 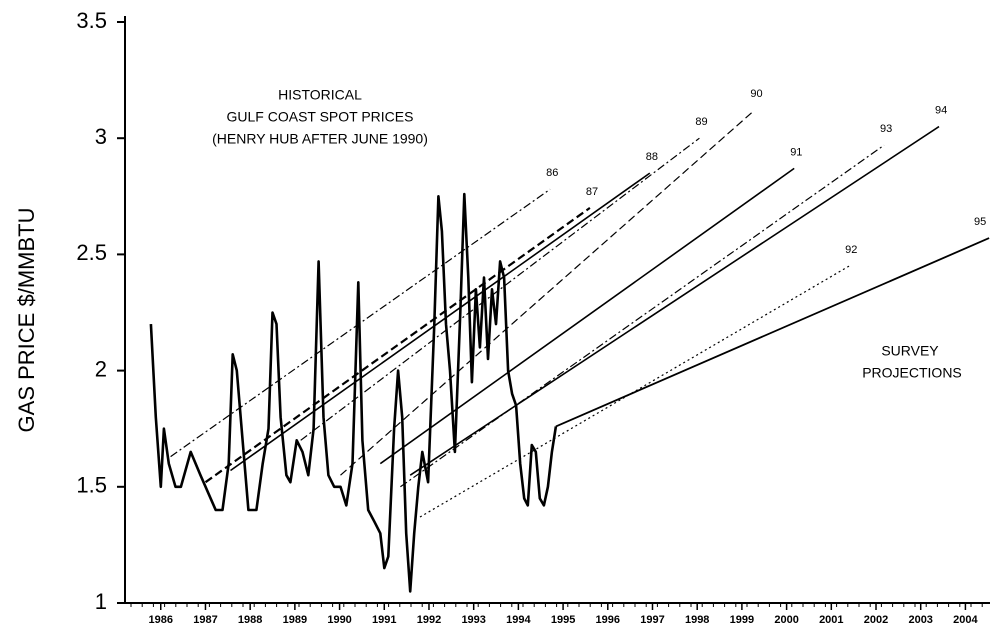 What do you see at coordinates (742, 620) in the screenshot?
I see `x-tick-label: 1999` at bounding box center [742, 620].